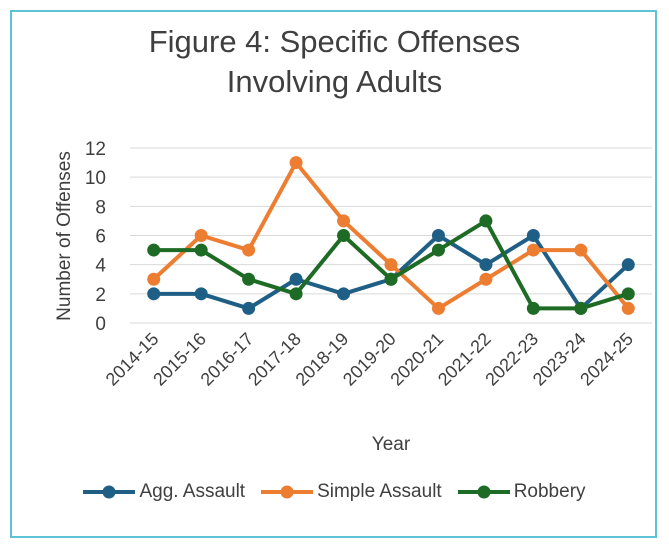 This screenshot has width=669, height=550. What do you see at coordinates (100, 324) in the screenshot?
I see `y-tick-label: 0` at bounding box center [100, 324].